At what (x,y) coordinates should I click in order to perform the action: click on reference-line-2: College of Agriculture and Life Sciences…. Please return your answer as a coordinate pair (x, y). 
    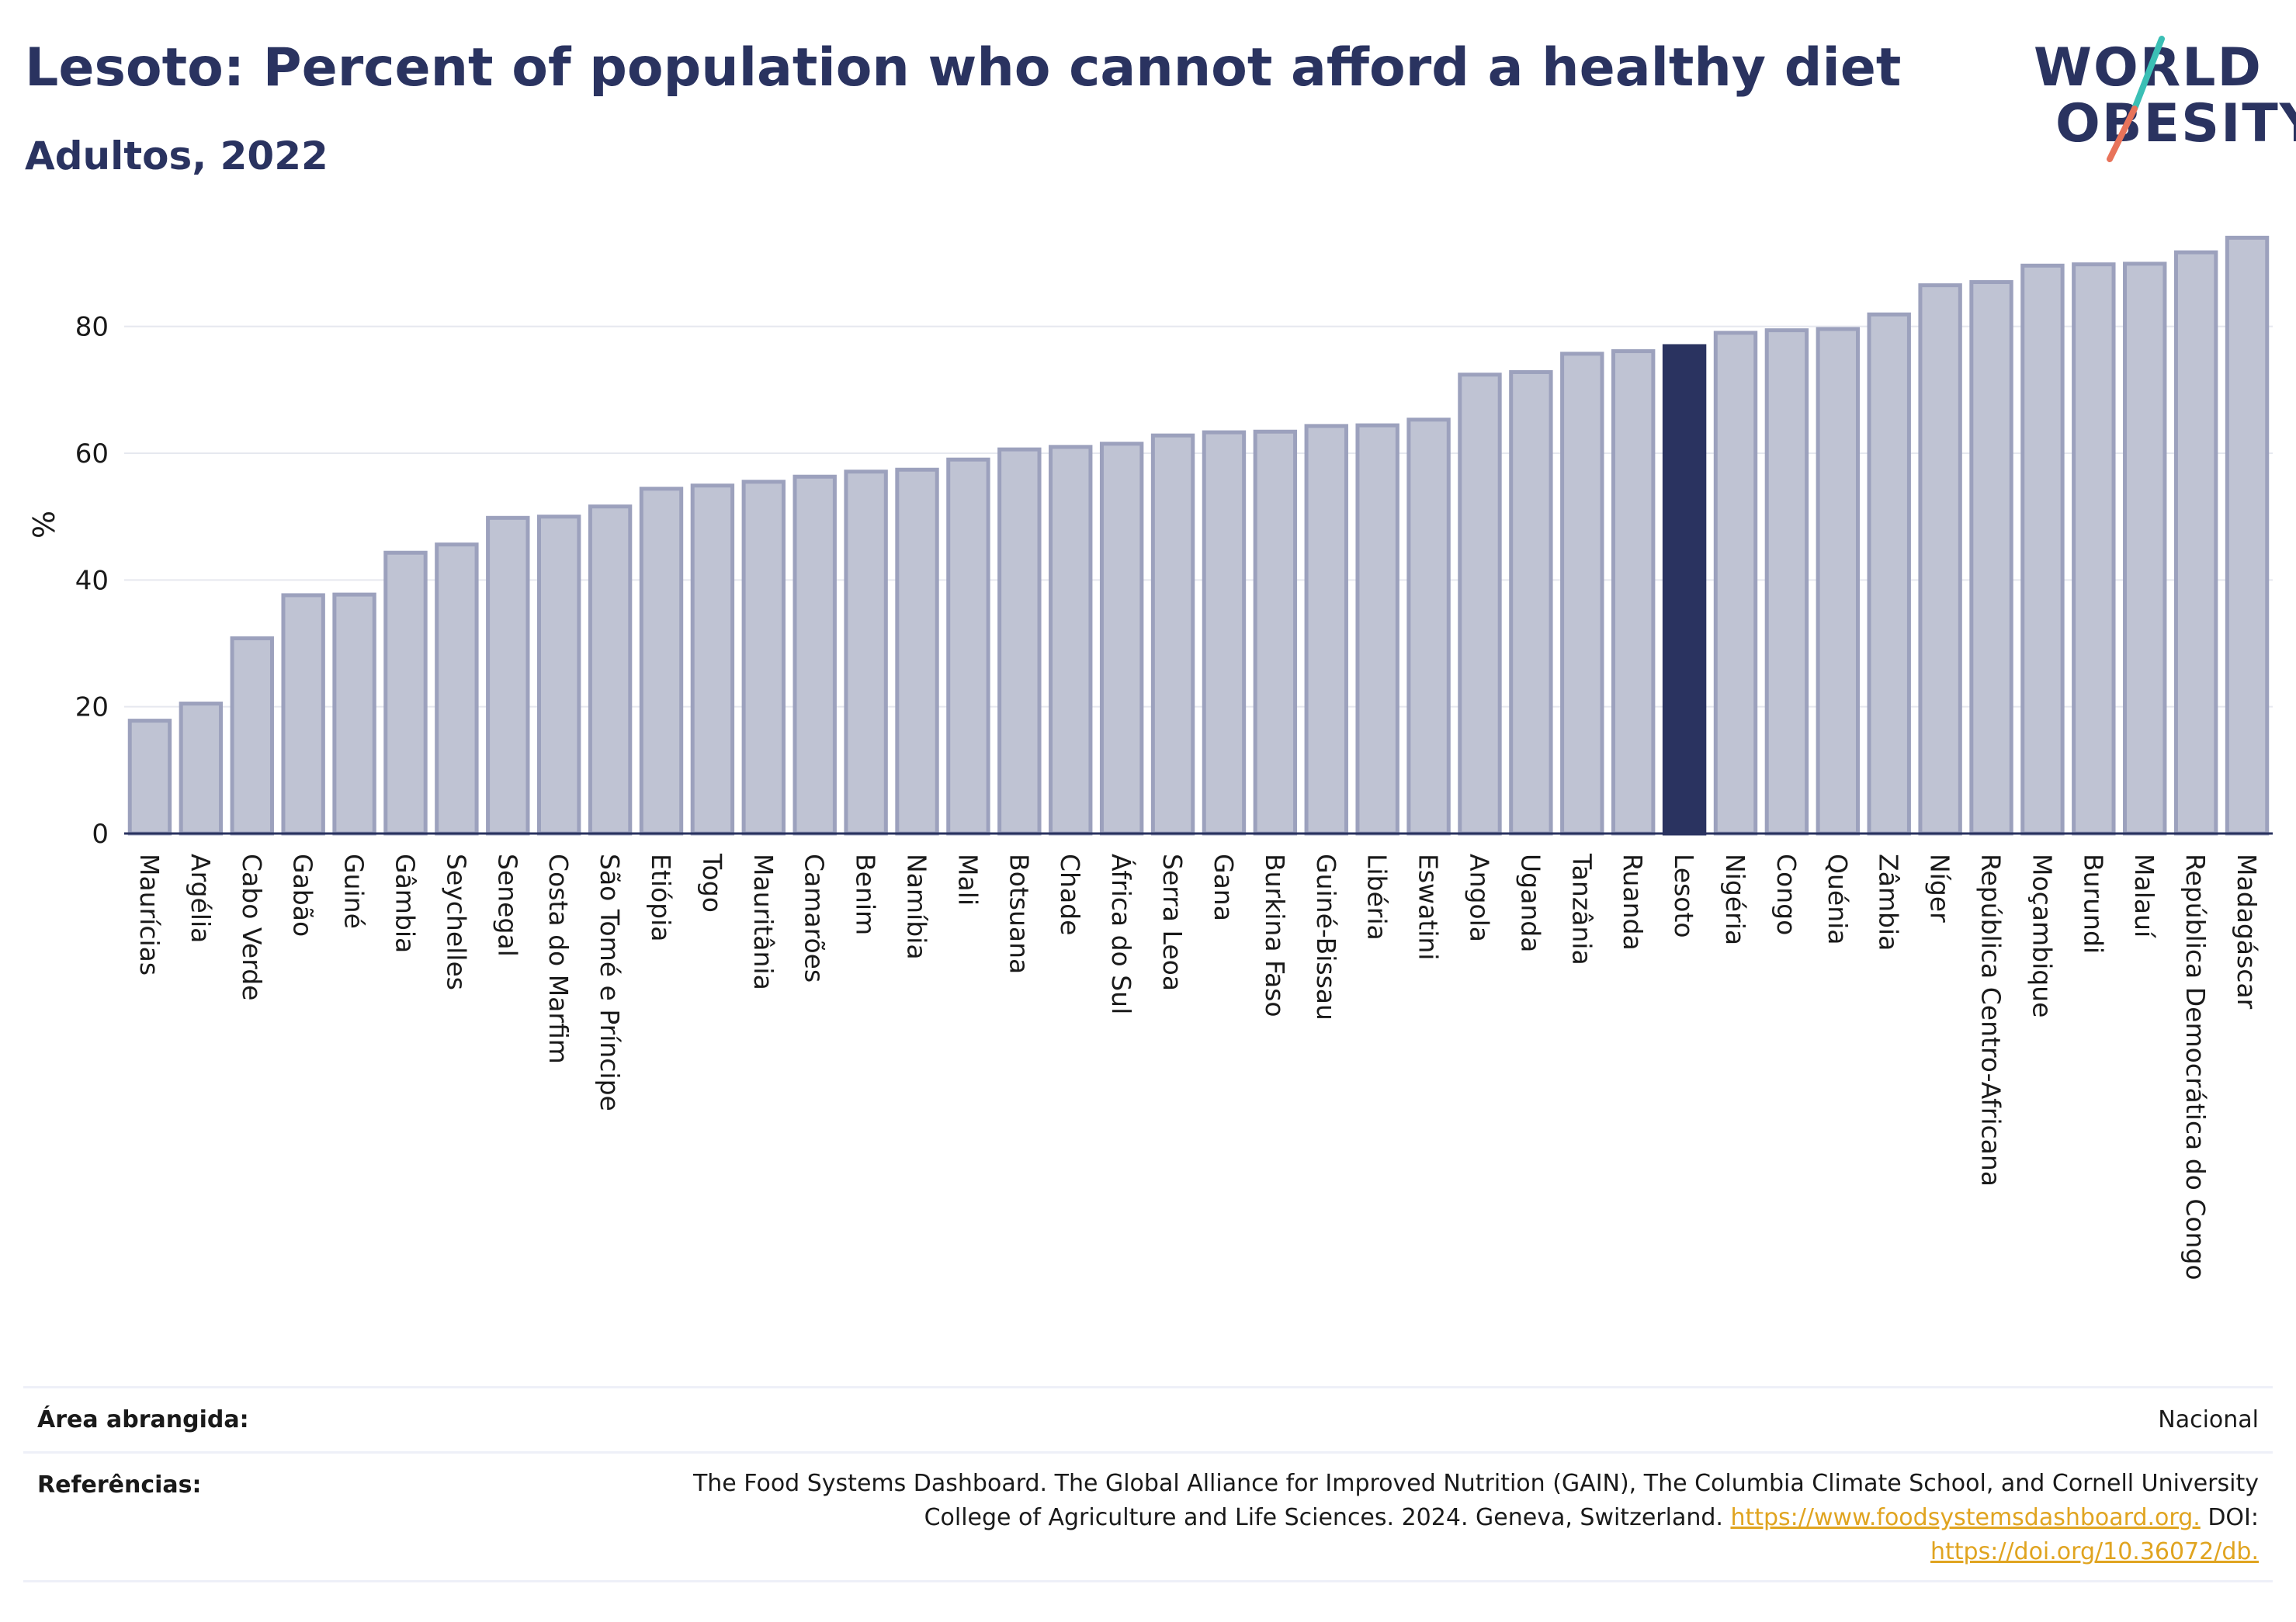
    Looking at the image, I should click on (1405, 1518).